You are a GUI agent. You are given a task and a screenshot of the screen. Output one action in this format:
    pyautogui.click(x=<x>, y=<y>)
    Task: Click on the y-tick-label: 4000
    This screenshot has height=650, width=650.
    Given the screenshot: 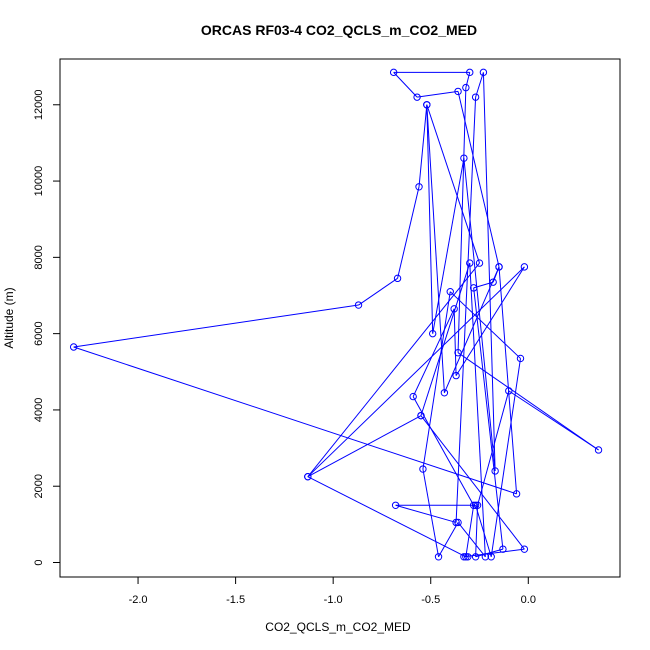 What is the action you would take?
    pyautogui.click(x=39, y=410)
    